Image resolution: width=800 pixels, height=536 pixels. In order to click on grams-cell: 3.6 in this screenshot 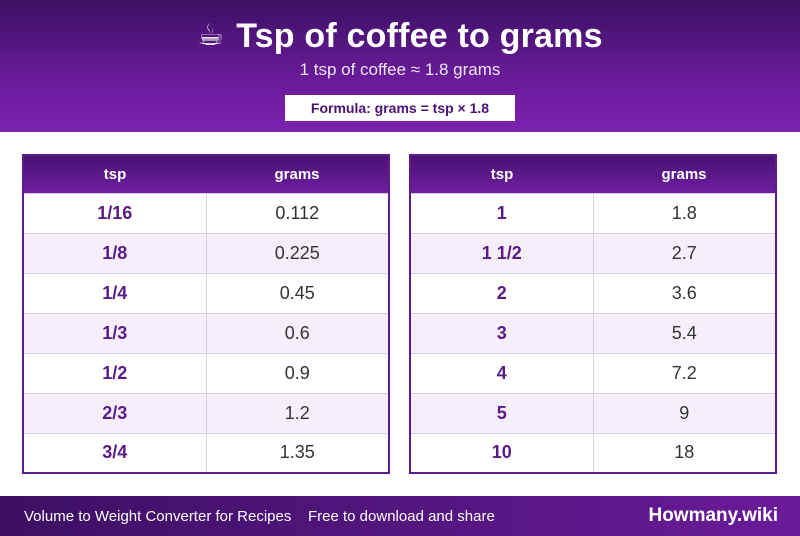, I will do `click(684, 293)`.